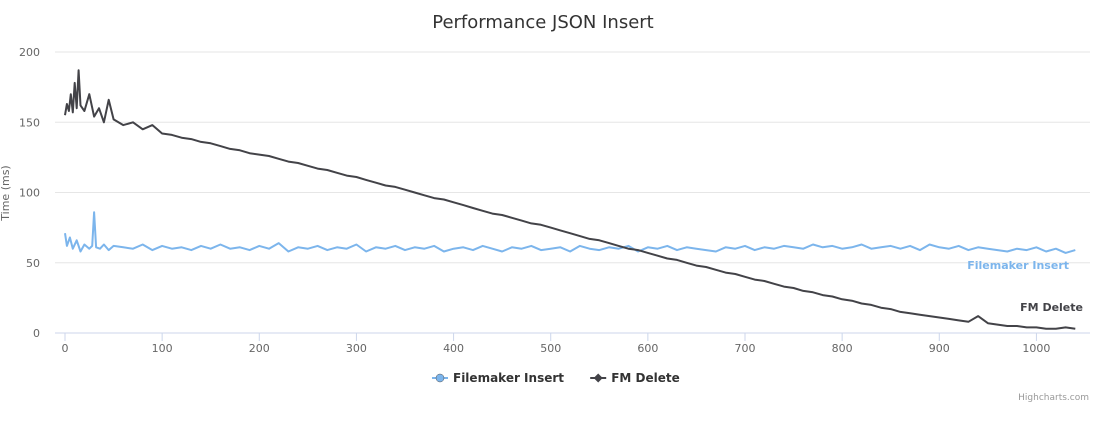  I want to click on legend-item-2: FM Delete, so click(635, 378).